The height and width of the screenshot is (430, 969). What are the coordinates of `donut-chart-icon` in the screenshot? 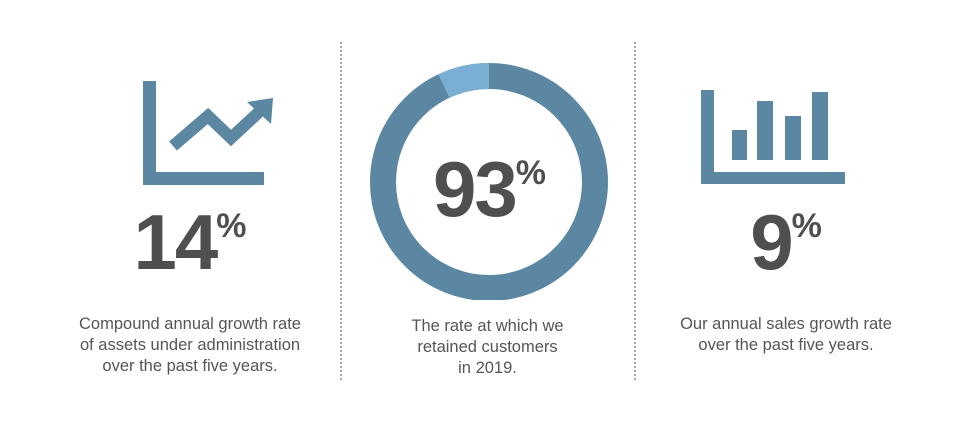 It's located at (489, 181).